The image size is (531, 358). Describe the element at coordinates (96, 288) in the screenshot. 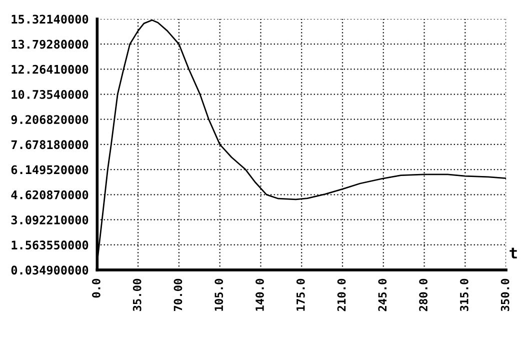

I see `x-tick-label: 0.0` at that location.